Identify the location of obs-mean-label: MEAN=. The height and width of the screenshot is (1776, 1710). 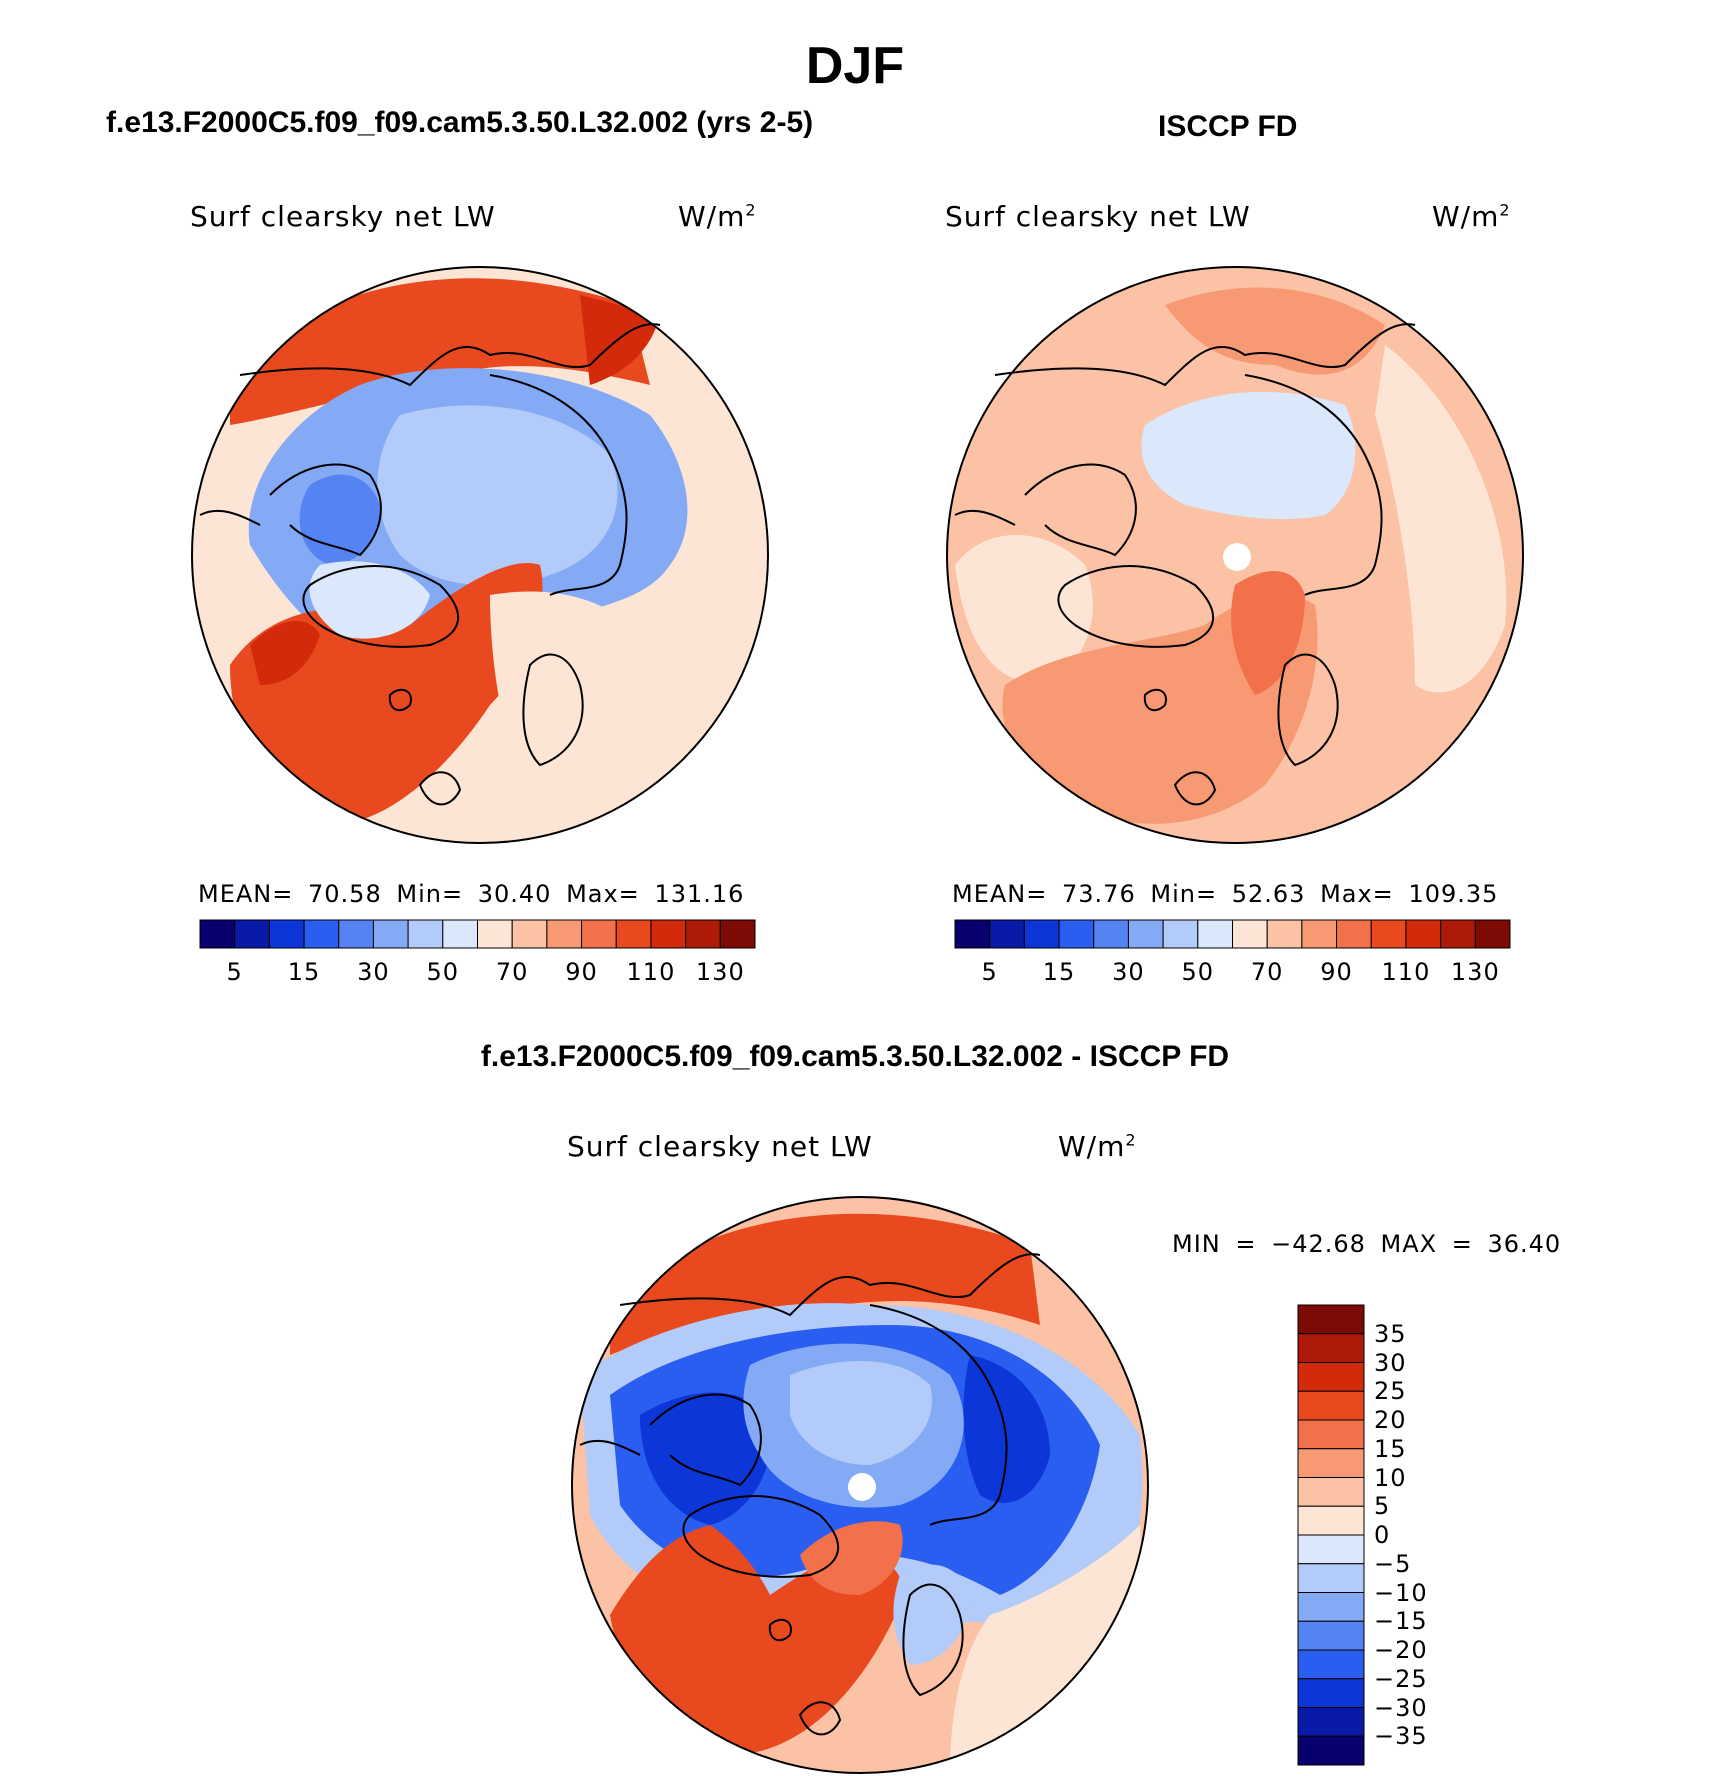
(1000, 894).